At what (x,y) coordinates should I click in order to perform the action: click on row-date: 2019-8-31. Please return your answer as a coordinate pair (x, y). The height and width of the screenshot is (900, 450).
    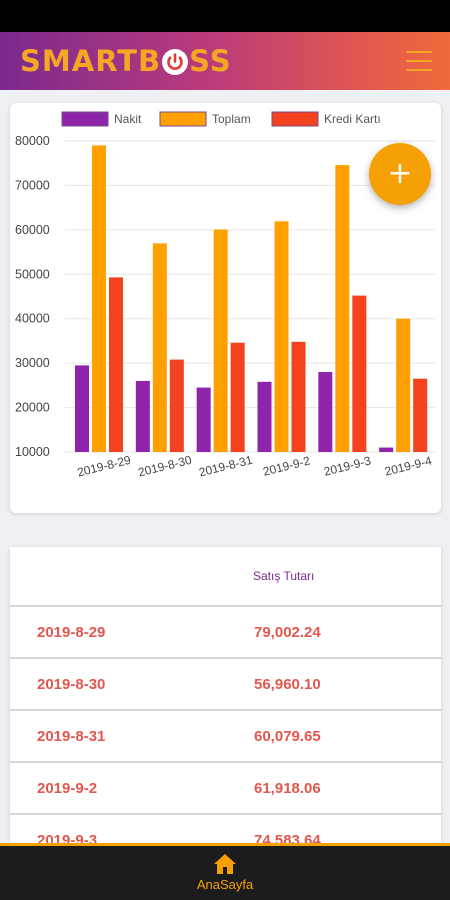
    Looking at the image, I should click on (71, 736).